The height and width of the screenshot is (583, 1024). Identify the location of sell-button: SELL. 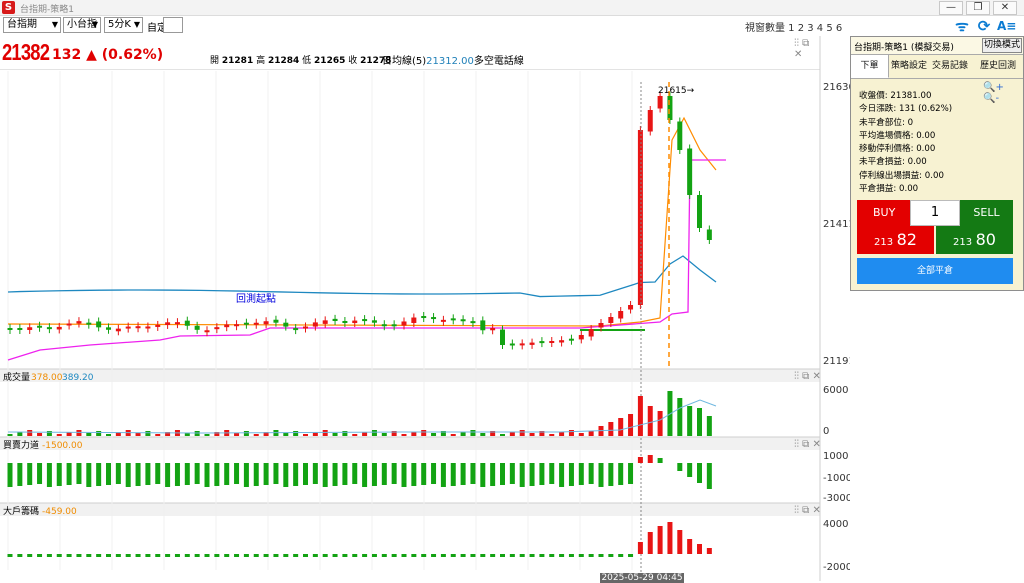
(986, 213).